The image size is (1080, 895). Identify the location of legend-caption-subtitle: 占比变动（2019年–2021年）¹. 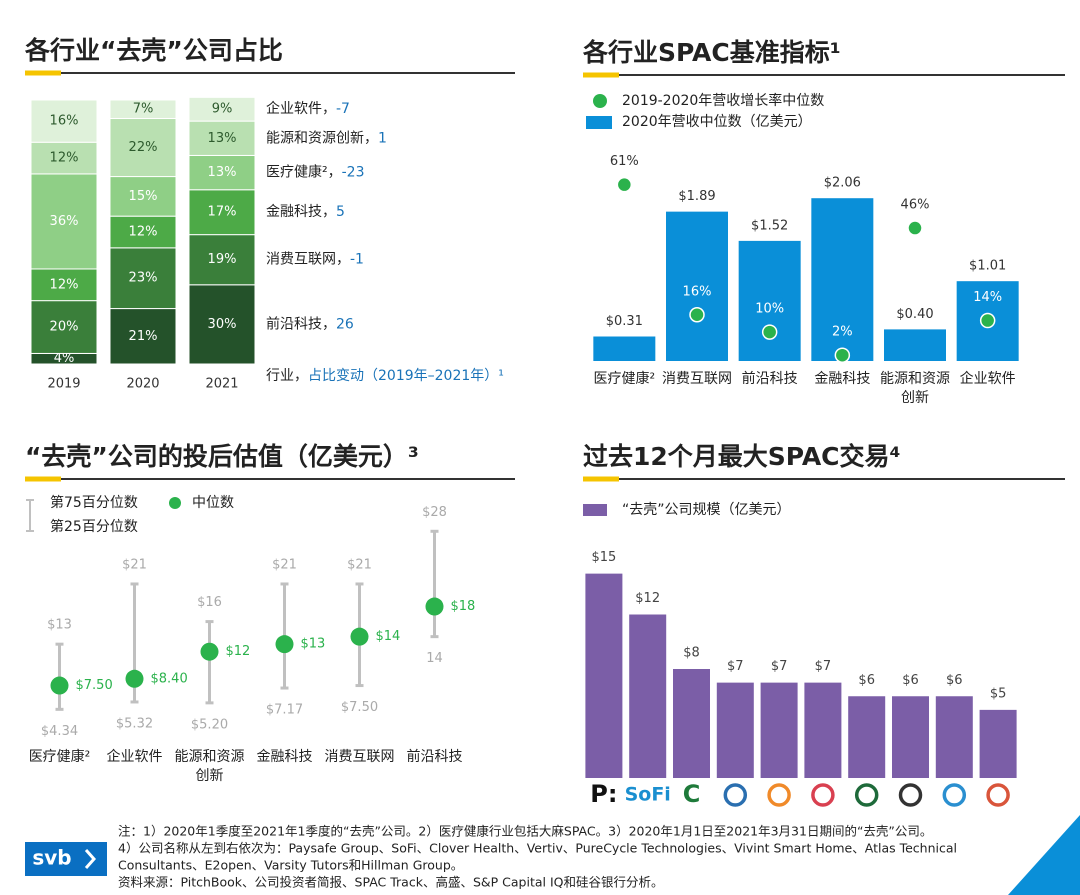
(406, 376).